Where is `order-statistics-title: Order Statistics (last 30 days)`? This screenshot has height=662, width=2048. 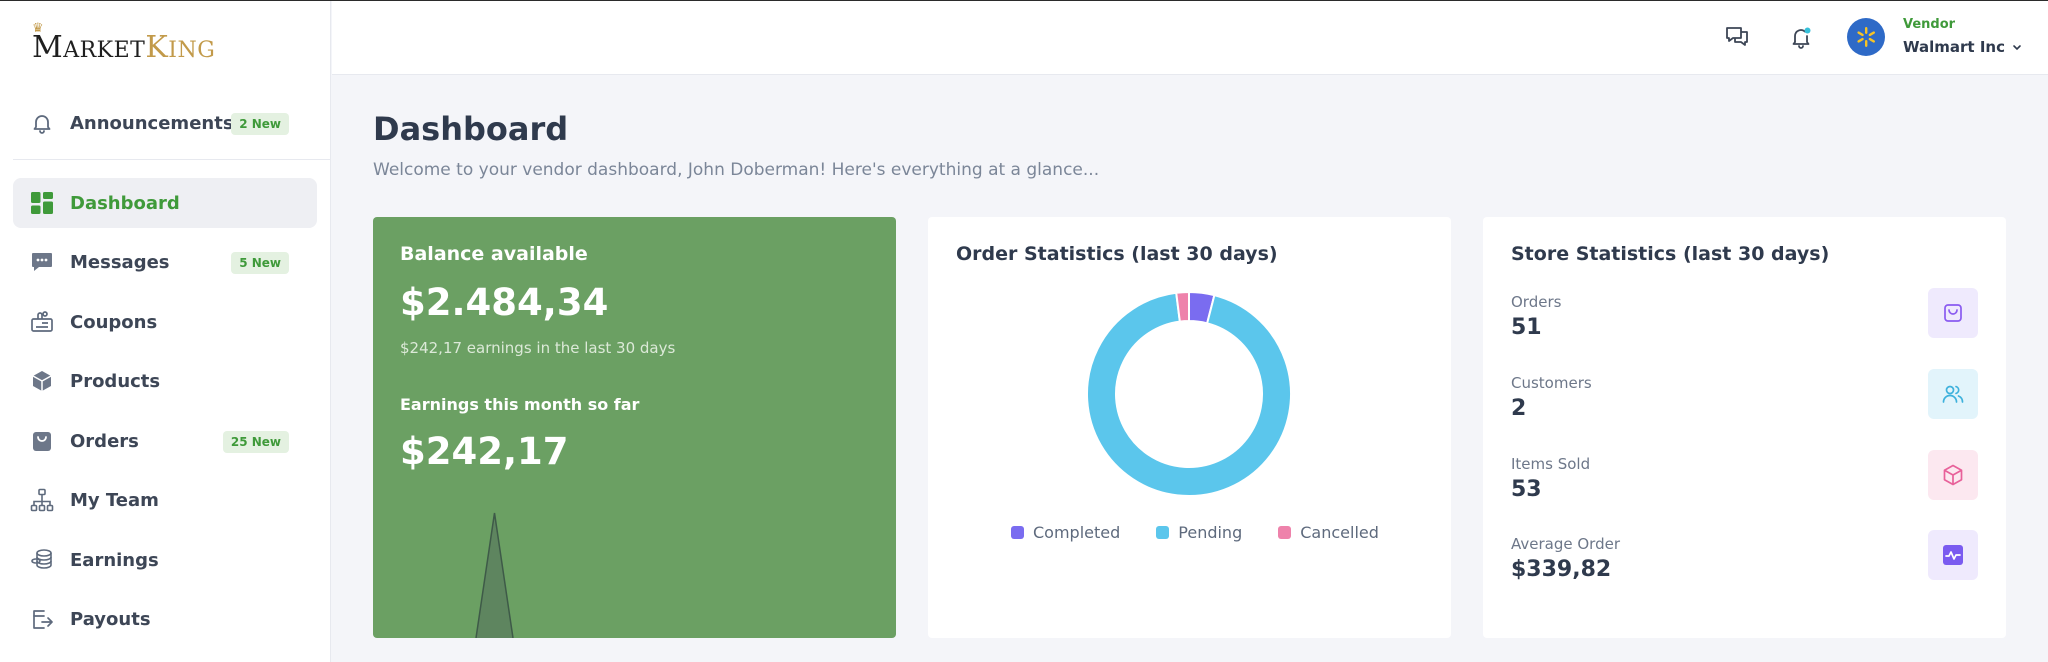
order-statistics-title: Order Statistics (last 30 days) is located at coordinates (1117, 254).